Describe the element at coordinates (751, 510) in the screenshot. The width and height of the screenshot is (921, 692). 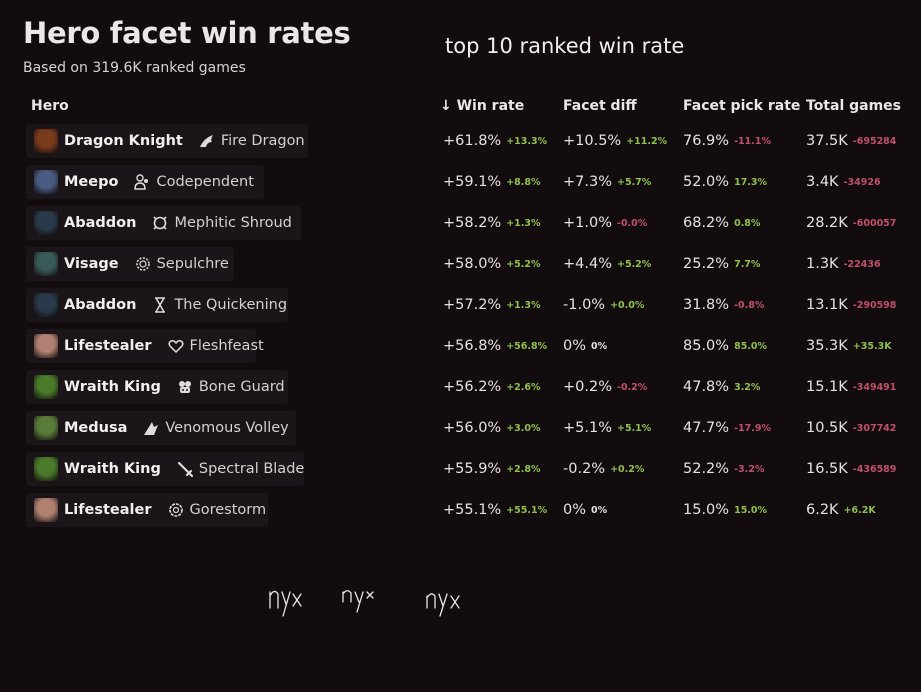
I see `pick-rate-delta: 15.0%` at that location.